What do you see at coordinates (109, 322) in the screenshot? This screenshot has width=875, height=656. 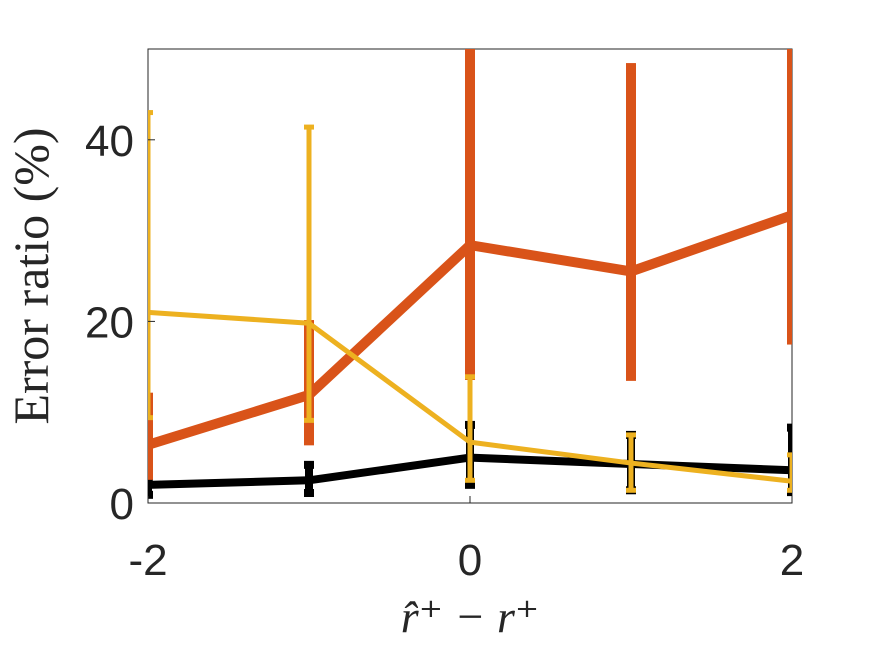 I see `y-tick-label: 20` at bounding box center [109, 322].